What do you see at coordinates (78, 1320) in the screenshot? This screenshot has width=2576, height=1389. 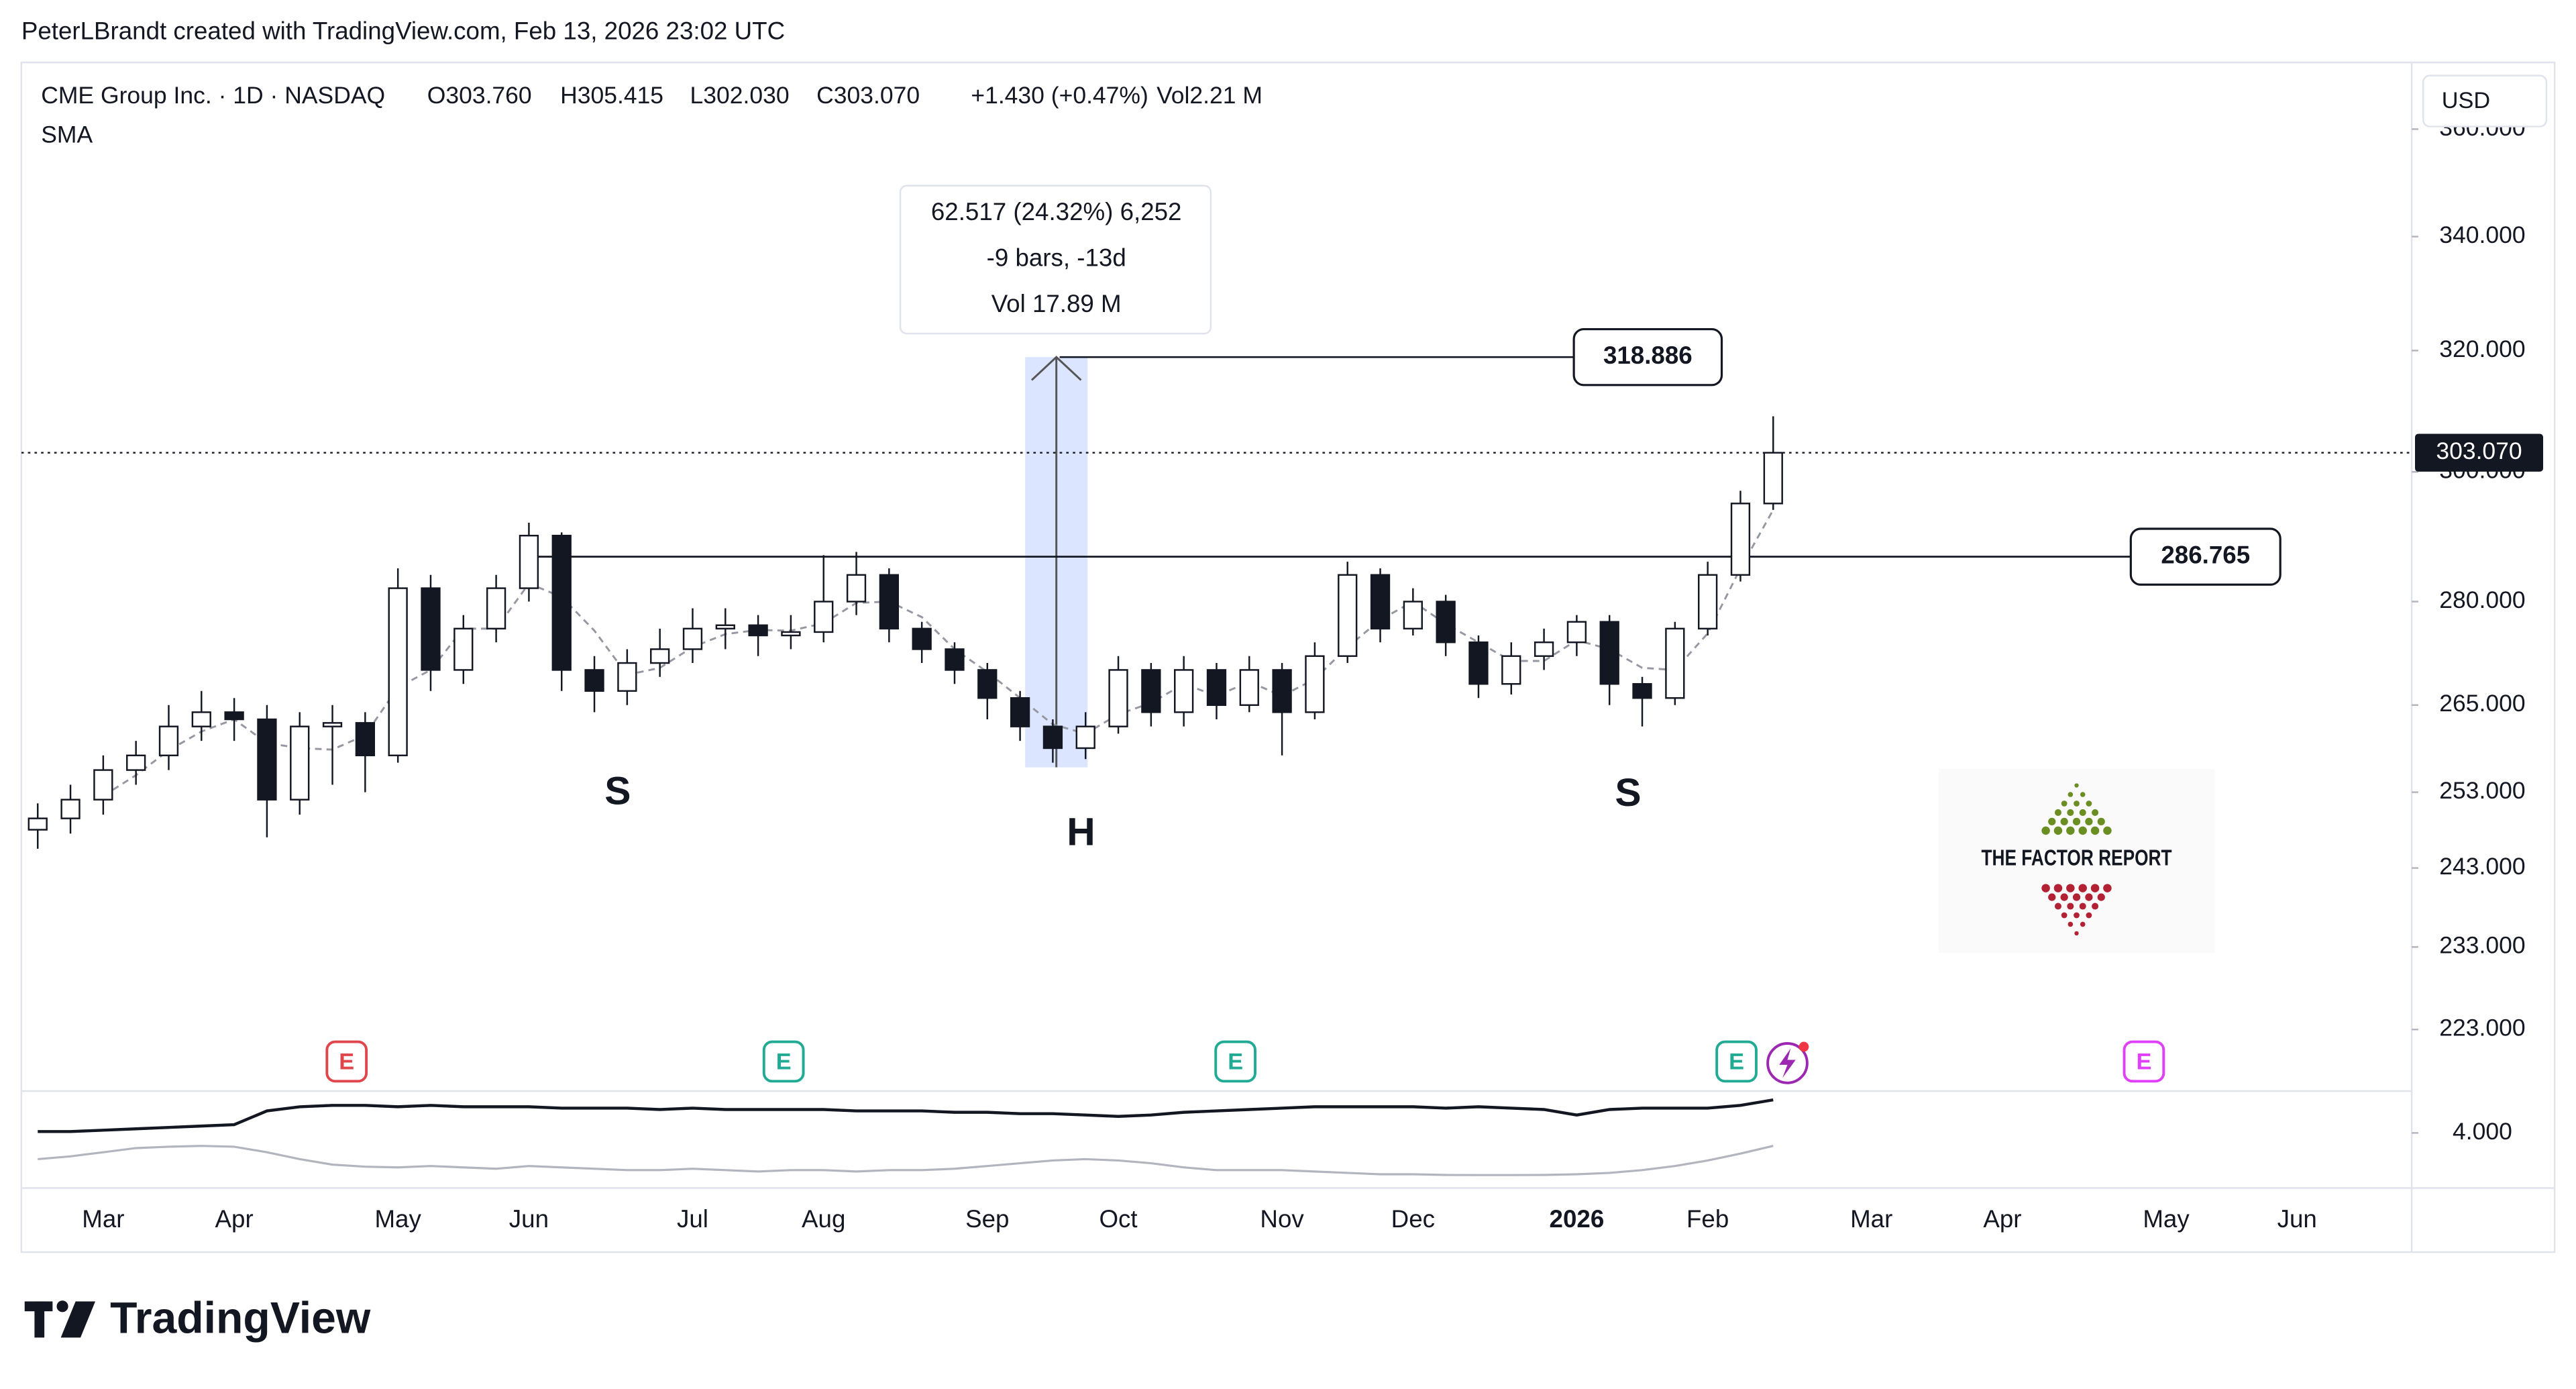 I see `logo-shape` at bounding box center [78, 1320].